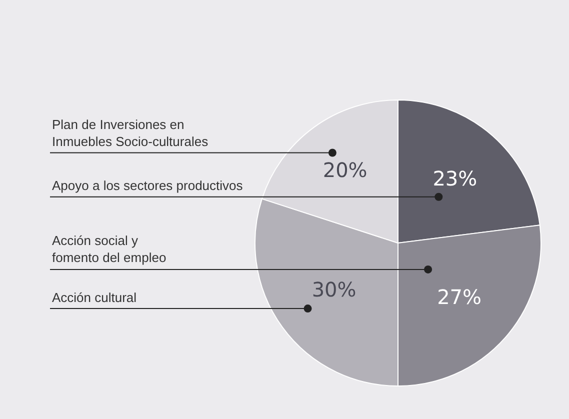 The height and width of the screenshot is (419, 569). I want to click on slice-label: Plan de Inversiones en Inmuebles Socio-culturales, so click(130, 133).